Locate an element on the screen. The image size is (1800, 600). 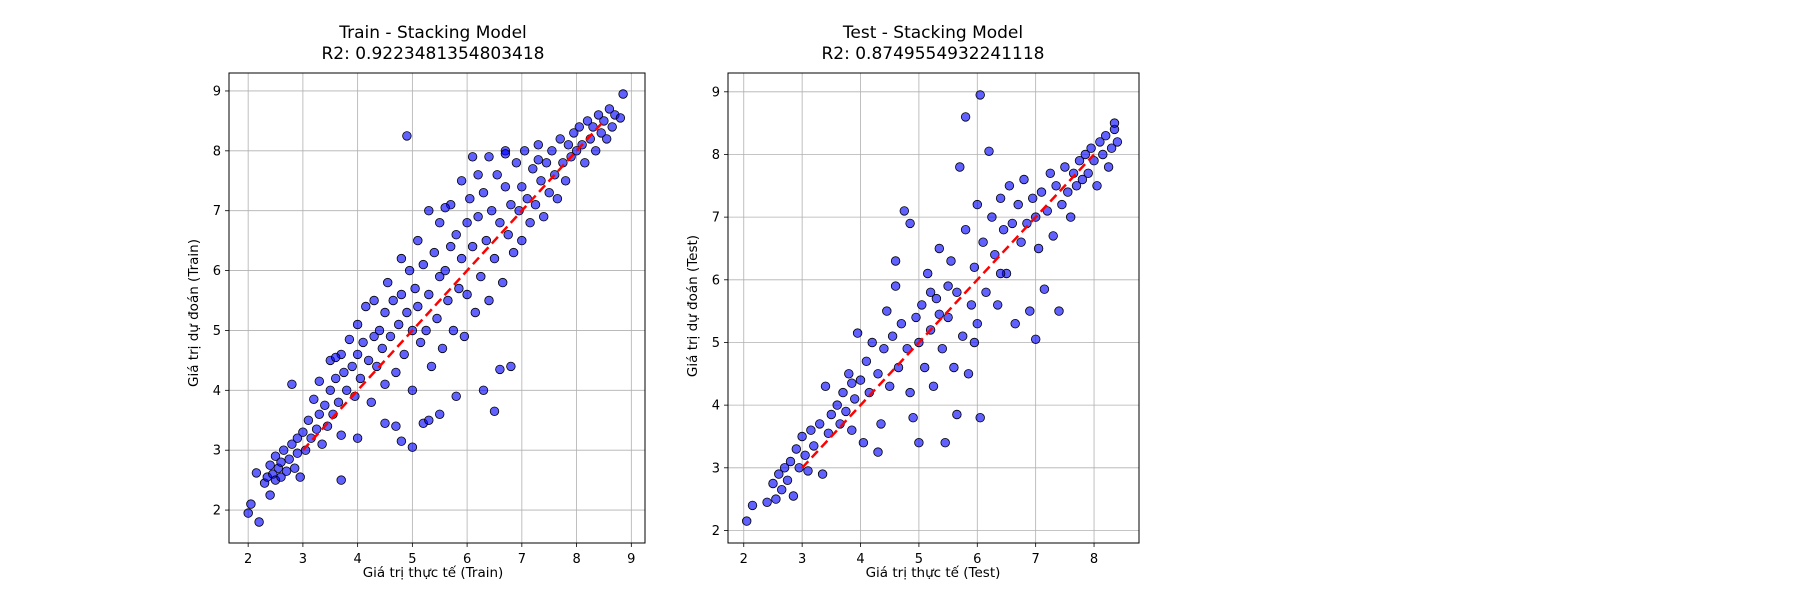
y-tick-label: 2 is located at coordinates (716, 531).